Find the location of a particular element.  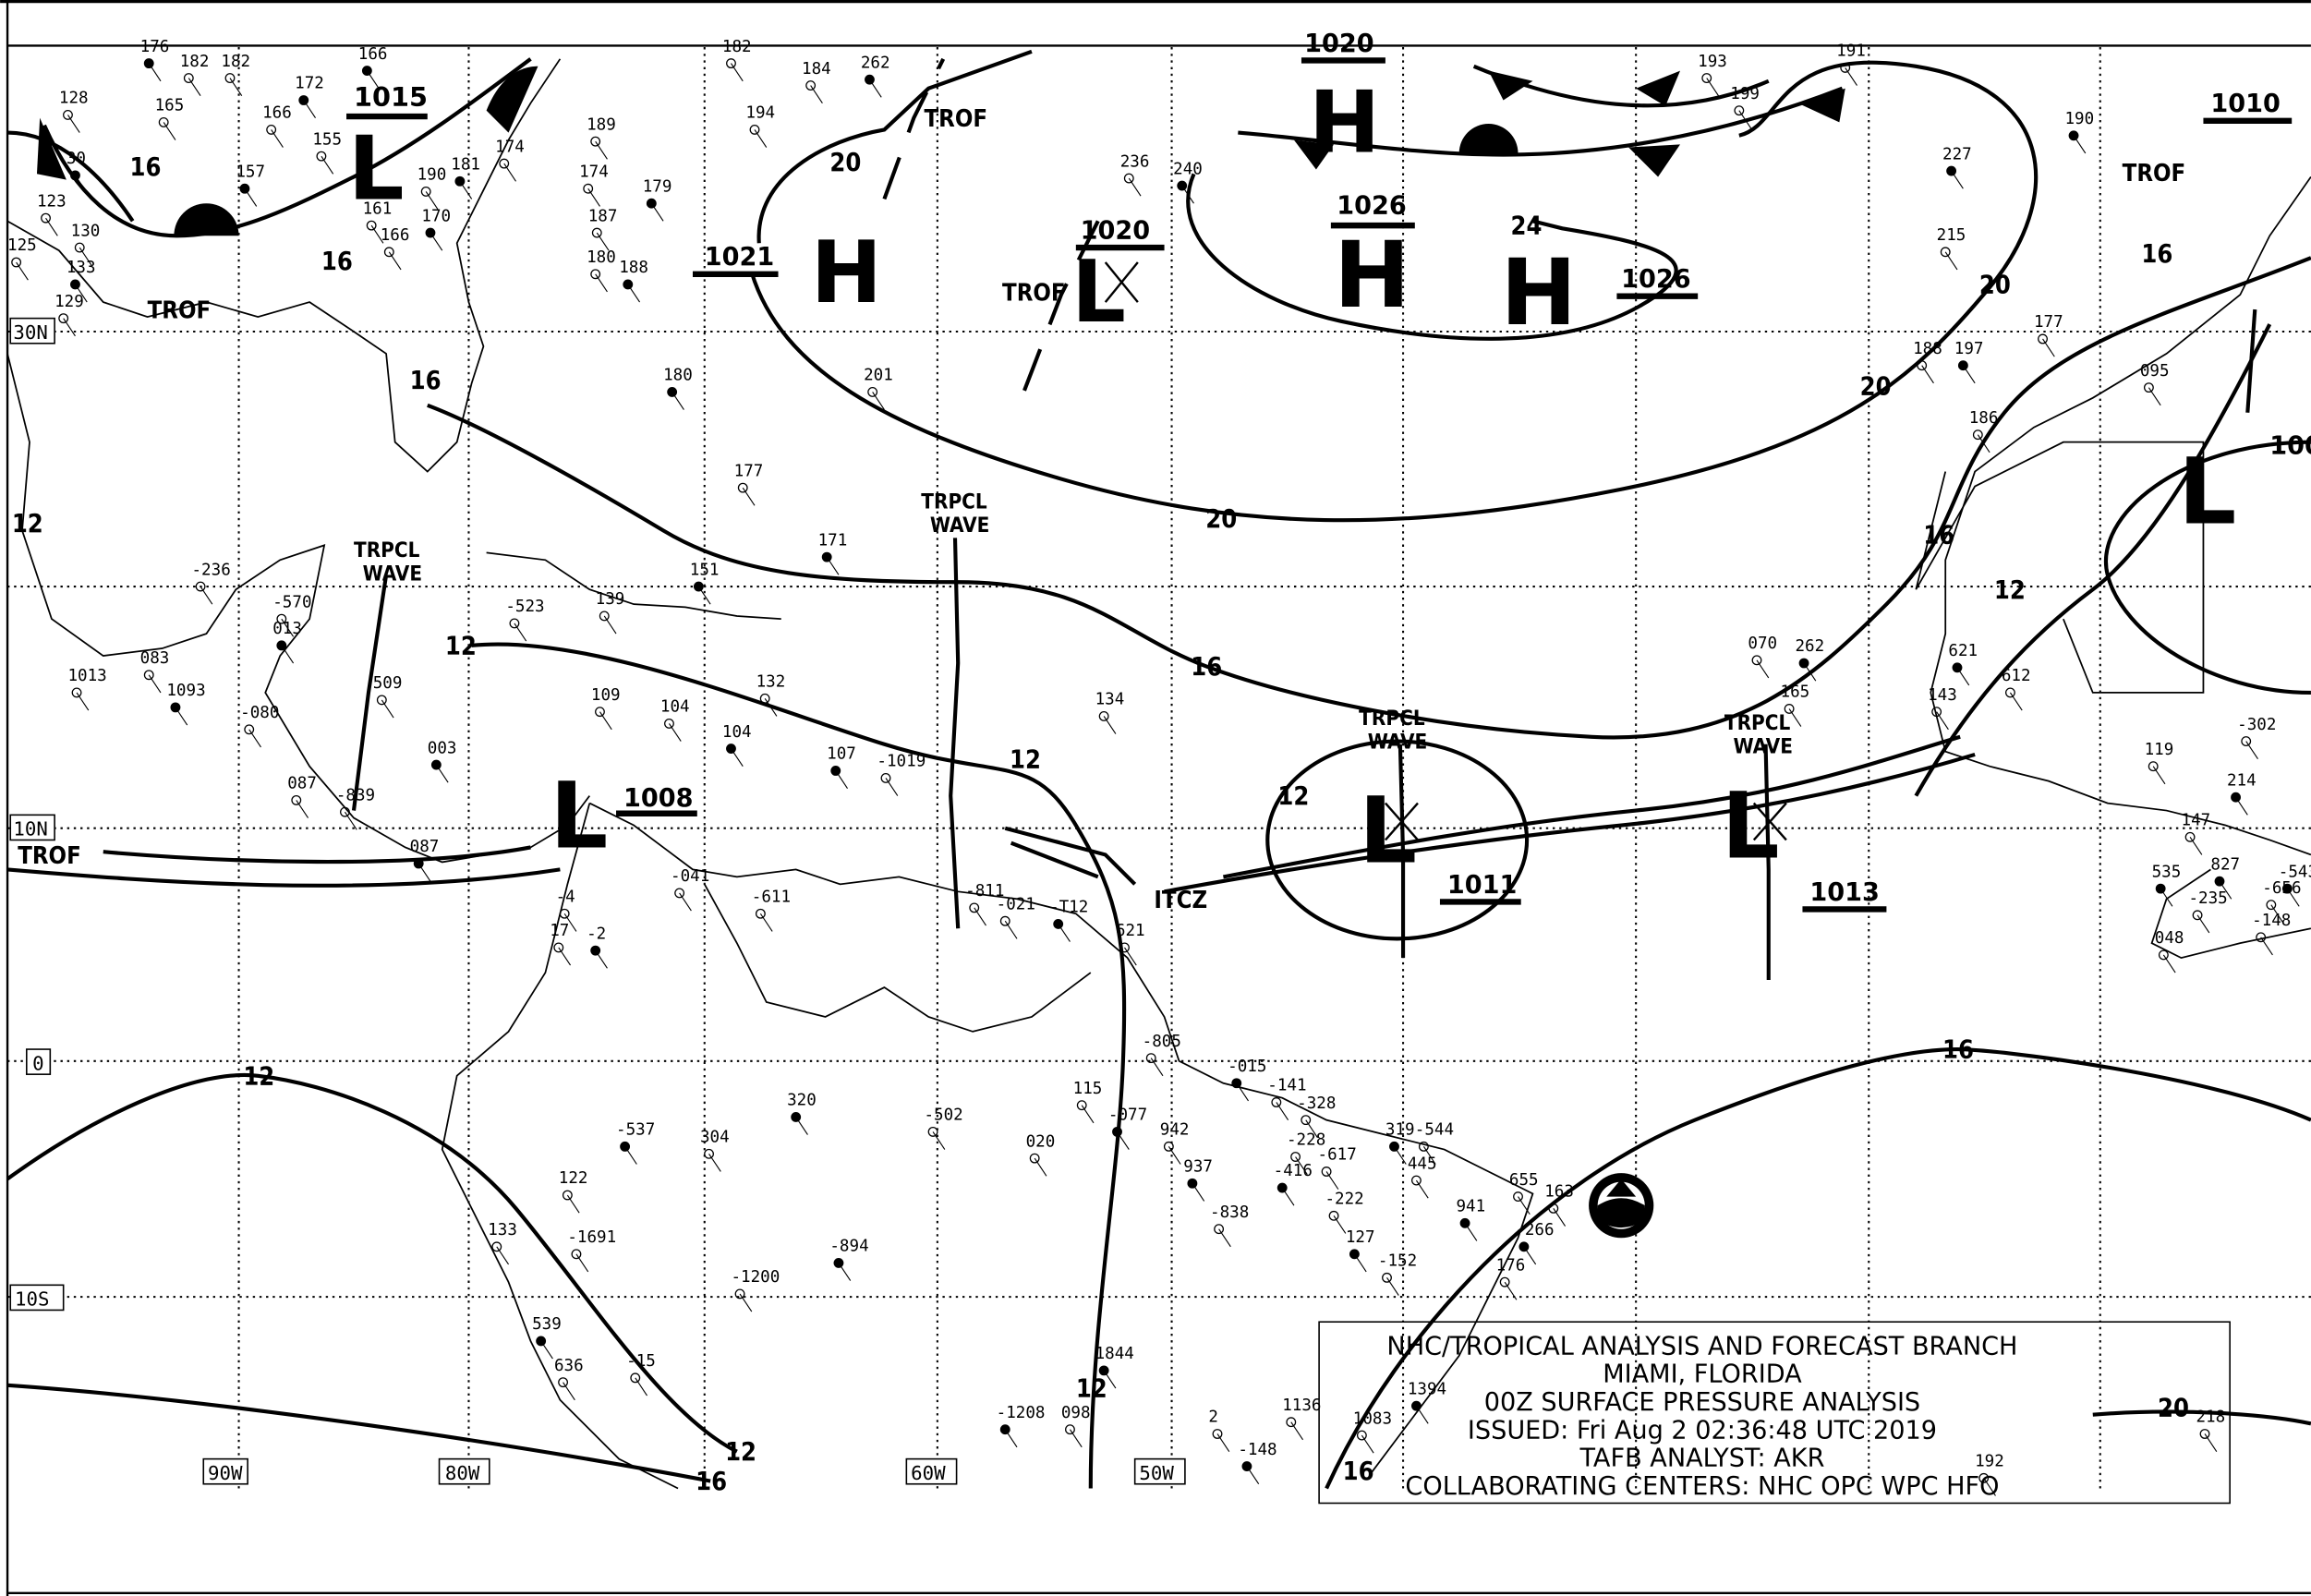

low-1010: 1010 is located at coordinates (2248, 107).